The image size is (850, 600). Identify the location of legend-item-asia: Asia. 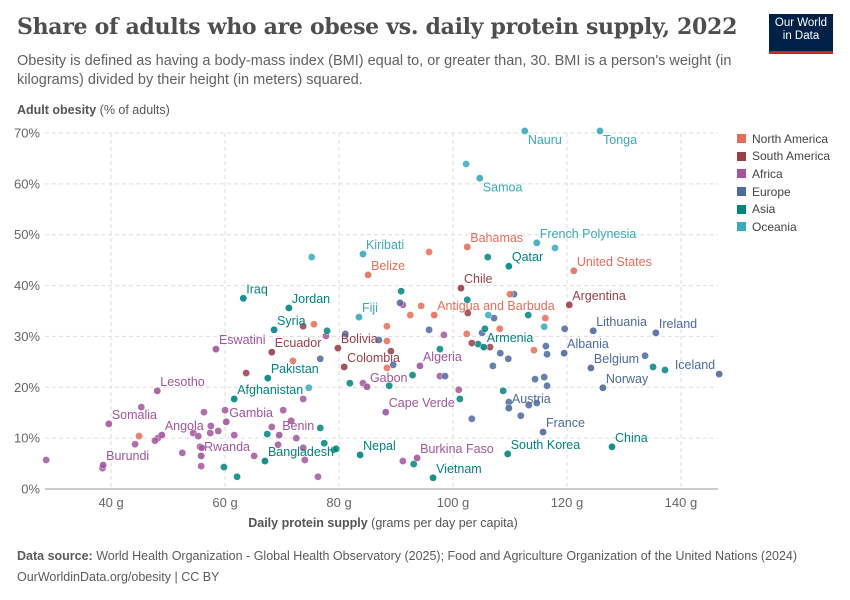
(783, 209).